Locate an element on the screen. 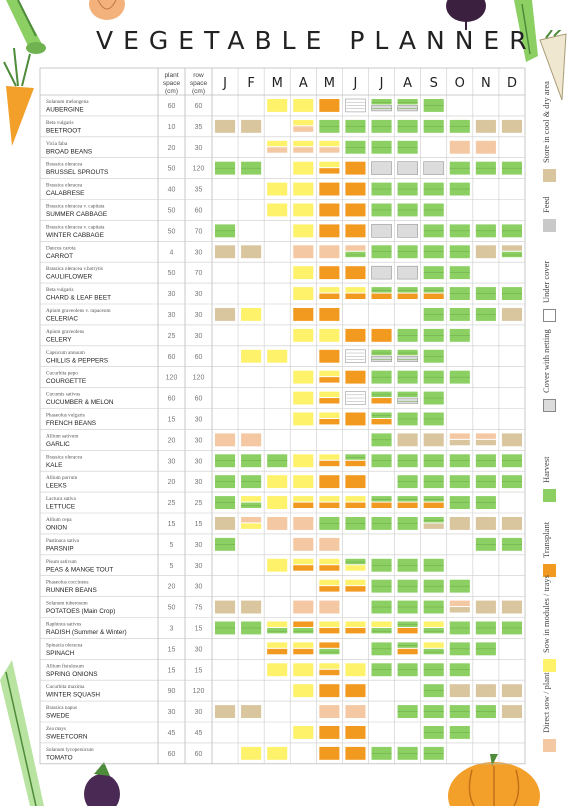  month-header: O is located at coordinates (460, 83).